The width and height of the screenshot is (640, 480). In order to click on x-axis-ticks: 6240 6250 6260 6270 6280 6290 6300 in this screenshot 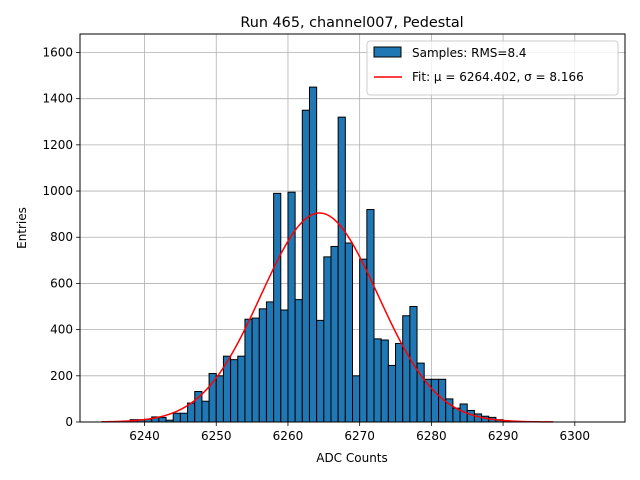, I will do `click(359, 432)`.